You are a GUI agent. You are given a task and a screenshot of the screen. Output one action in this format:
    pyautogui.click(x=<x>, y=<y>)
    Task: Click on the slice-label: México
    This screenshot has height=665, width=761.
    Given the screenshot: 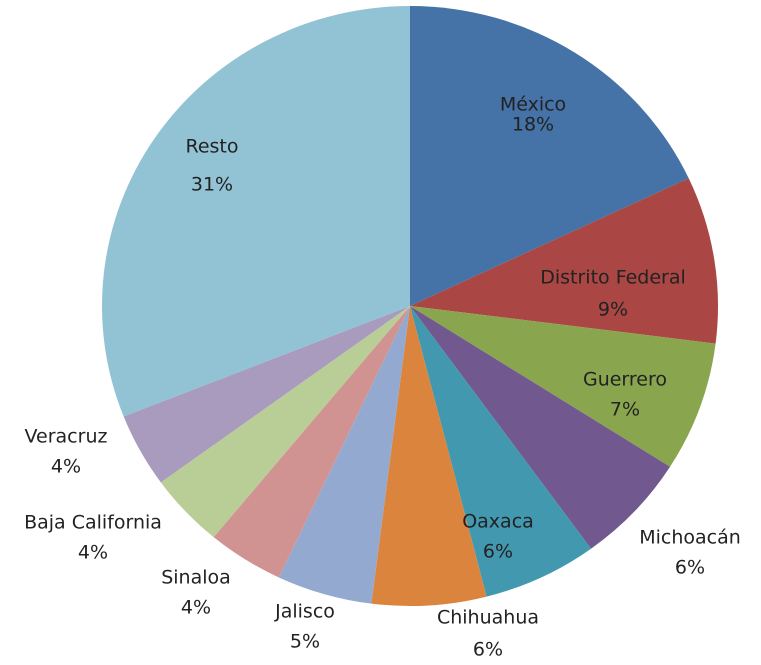 What is the action you would take?
    pyautogui.click(x=533, y=105)
    